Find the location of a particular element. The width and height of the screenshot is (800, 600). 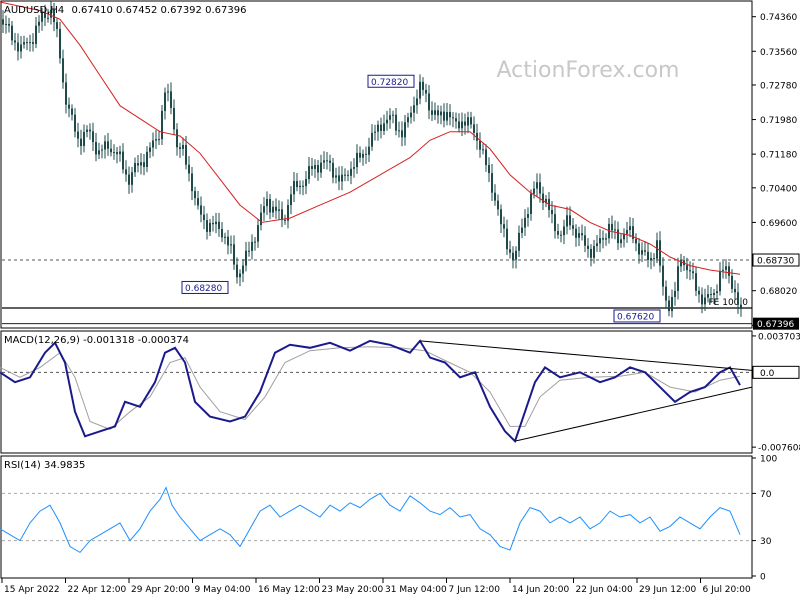

x-tick-label: 31 May 04:00 is located at coordinates (416, 590).